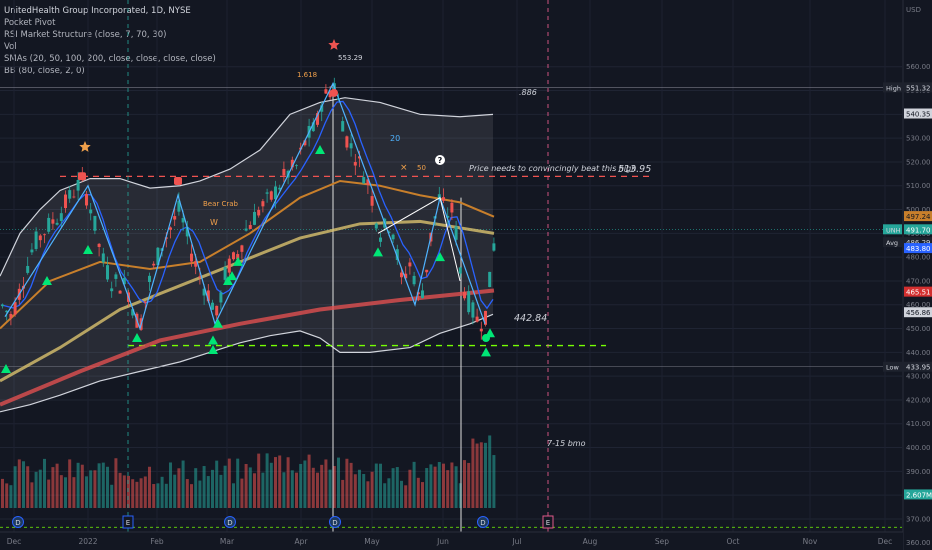 This screenshot has height=550, width=932. What do you see at coordinates (44, 71) in the screenshot?
I see `indicator-bollinger: BB (80, close, 2, 0)` at bounding box center [44, 71].